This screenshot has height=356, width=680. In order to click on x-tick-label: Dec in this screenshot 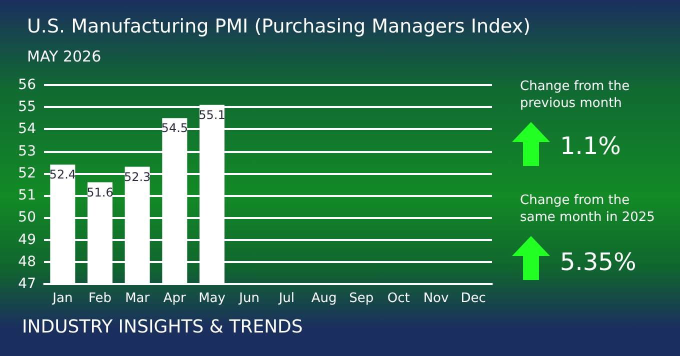, I will do `click(473, 298)`.